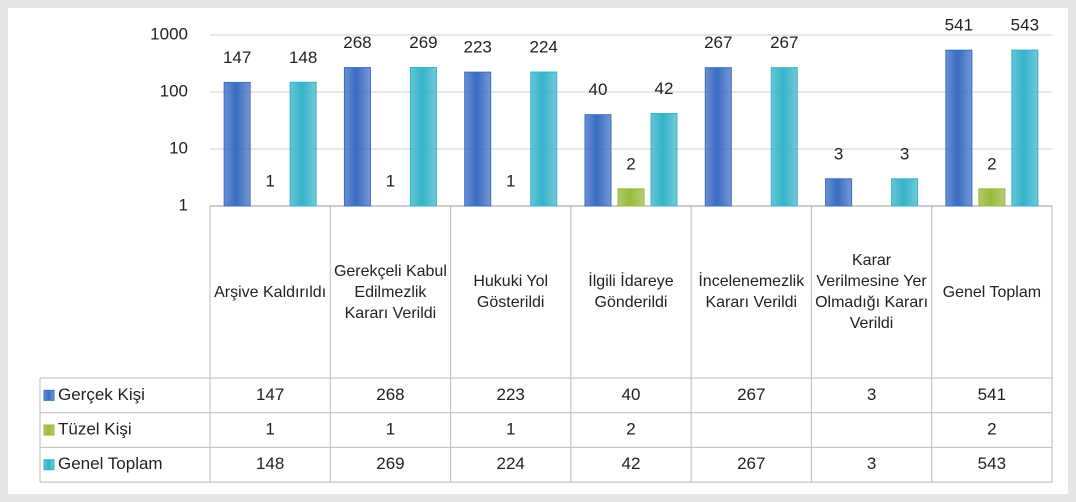 The height and width of the screenshot is (502, 1076). I want to click on table-cell: 268, so click(390, 394).